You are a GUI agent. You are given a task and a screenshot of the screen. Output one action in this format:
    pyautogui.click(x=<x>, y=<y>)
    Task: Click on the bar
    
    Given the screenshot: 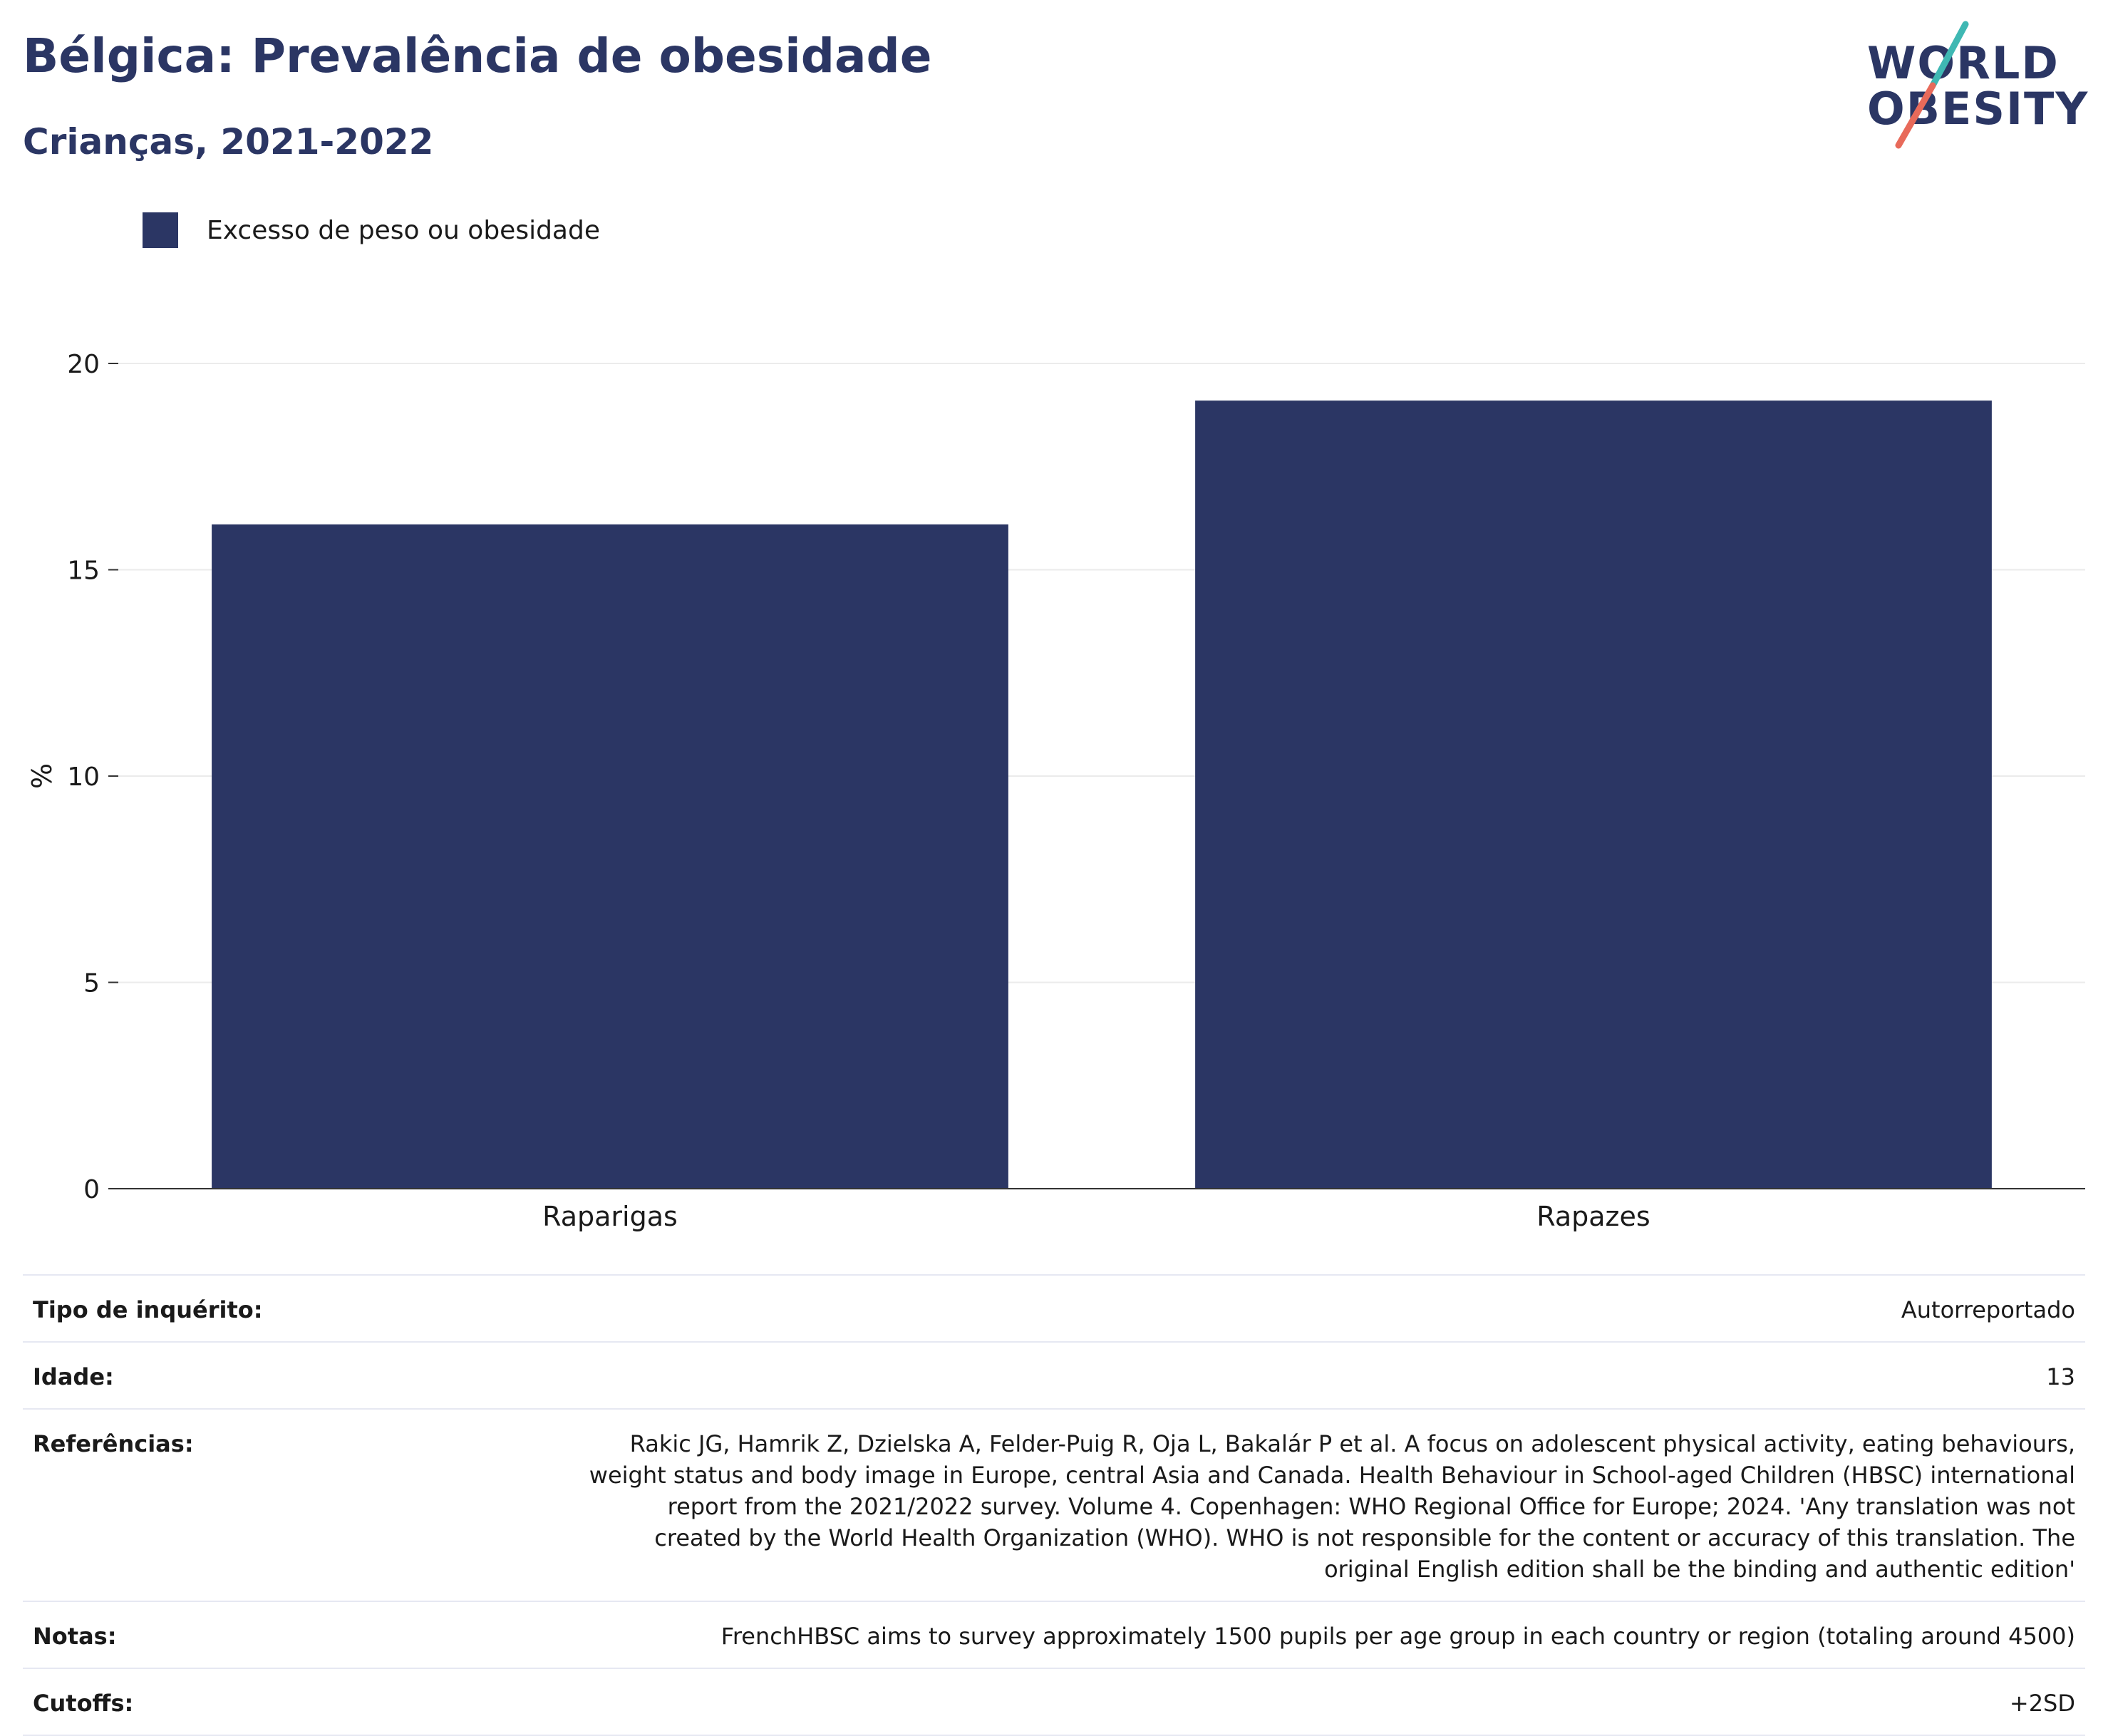 What is the action you would take?
    pyautogui.click(x=610, y=857)
    